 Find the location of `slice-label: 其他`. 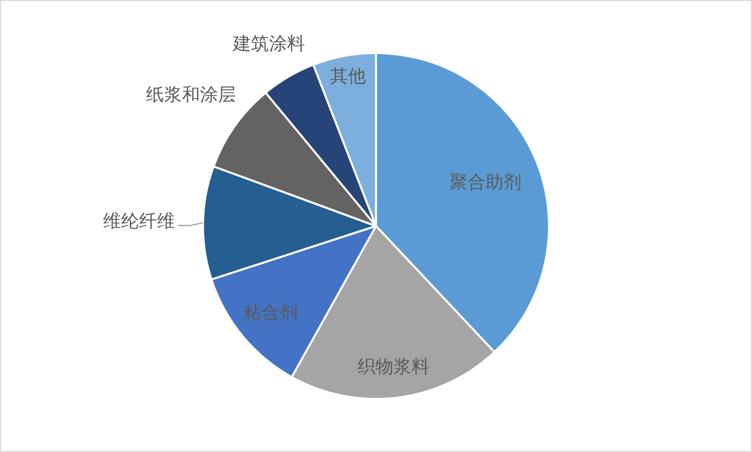

slice-label: 其他 is located at coordinates (348, 76).